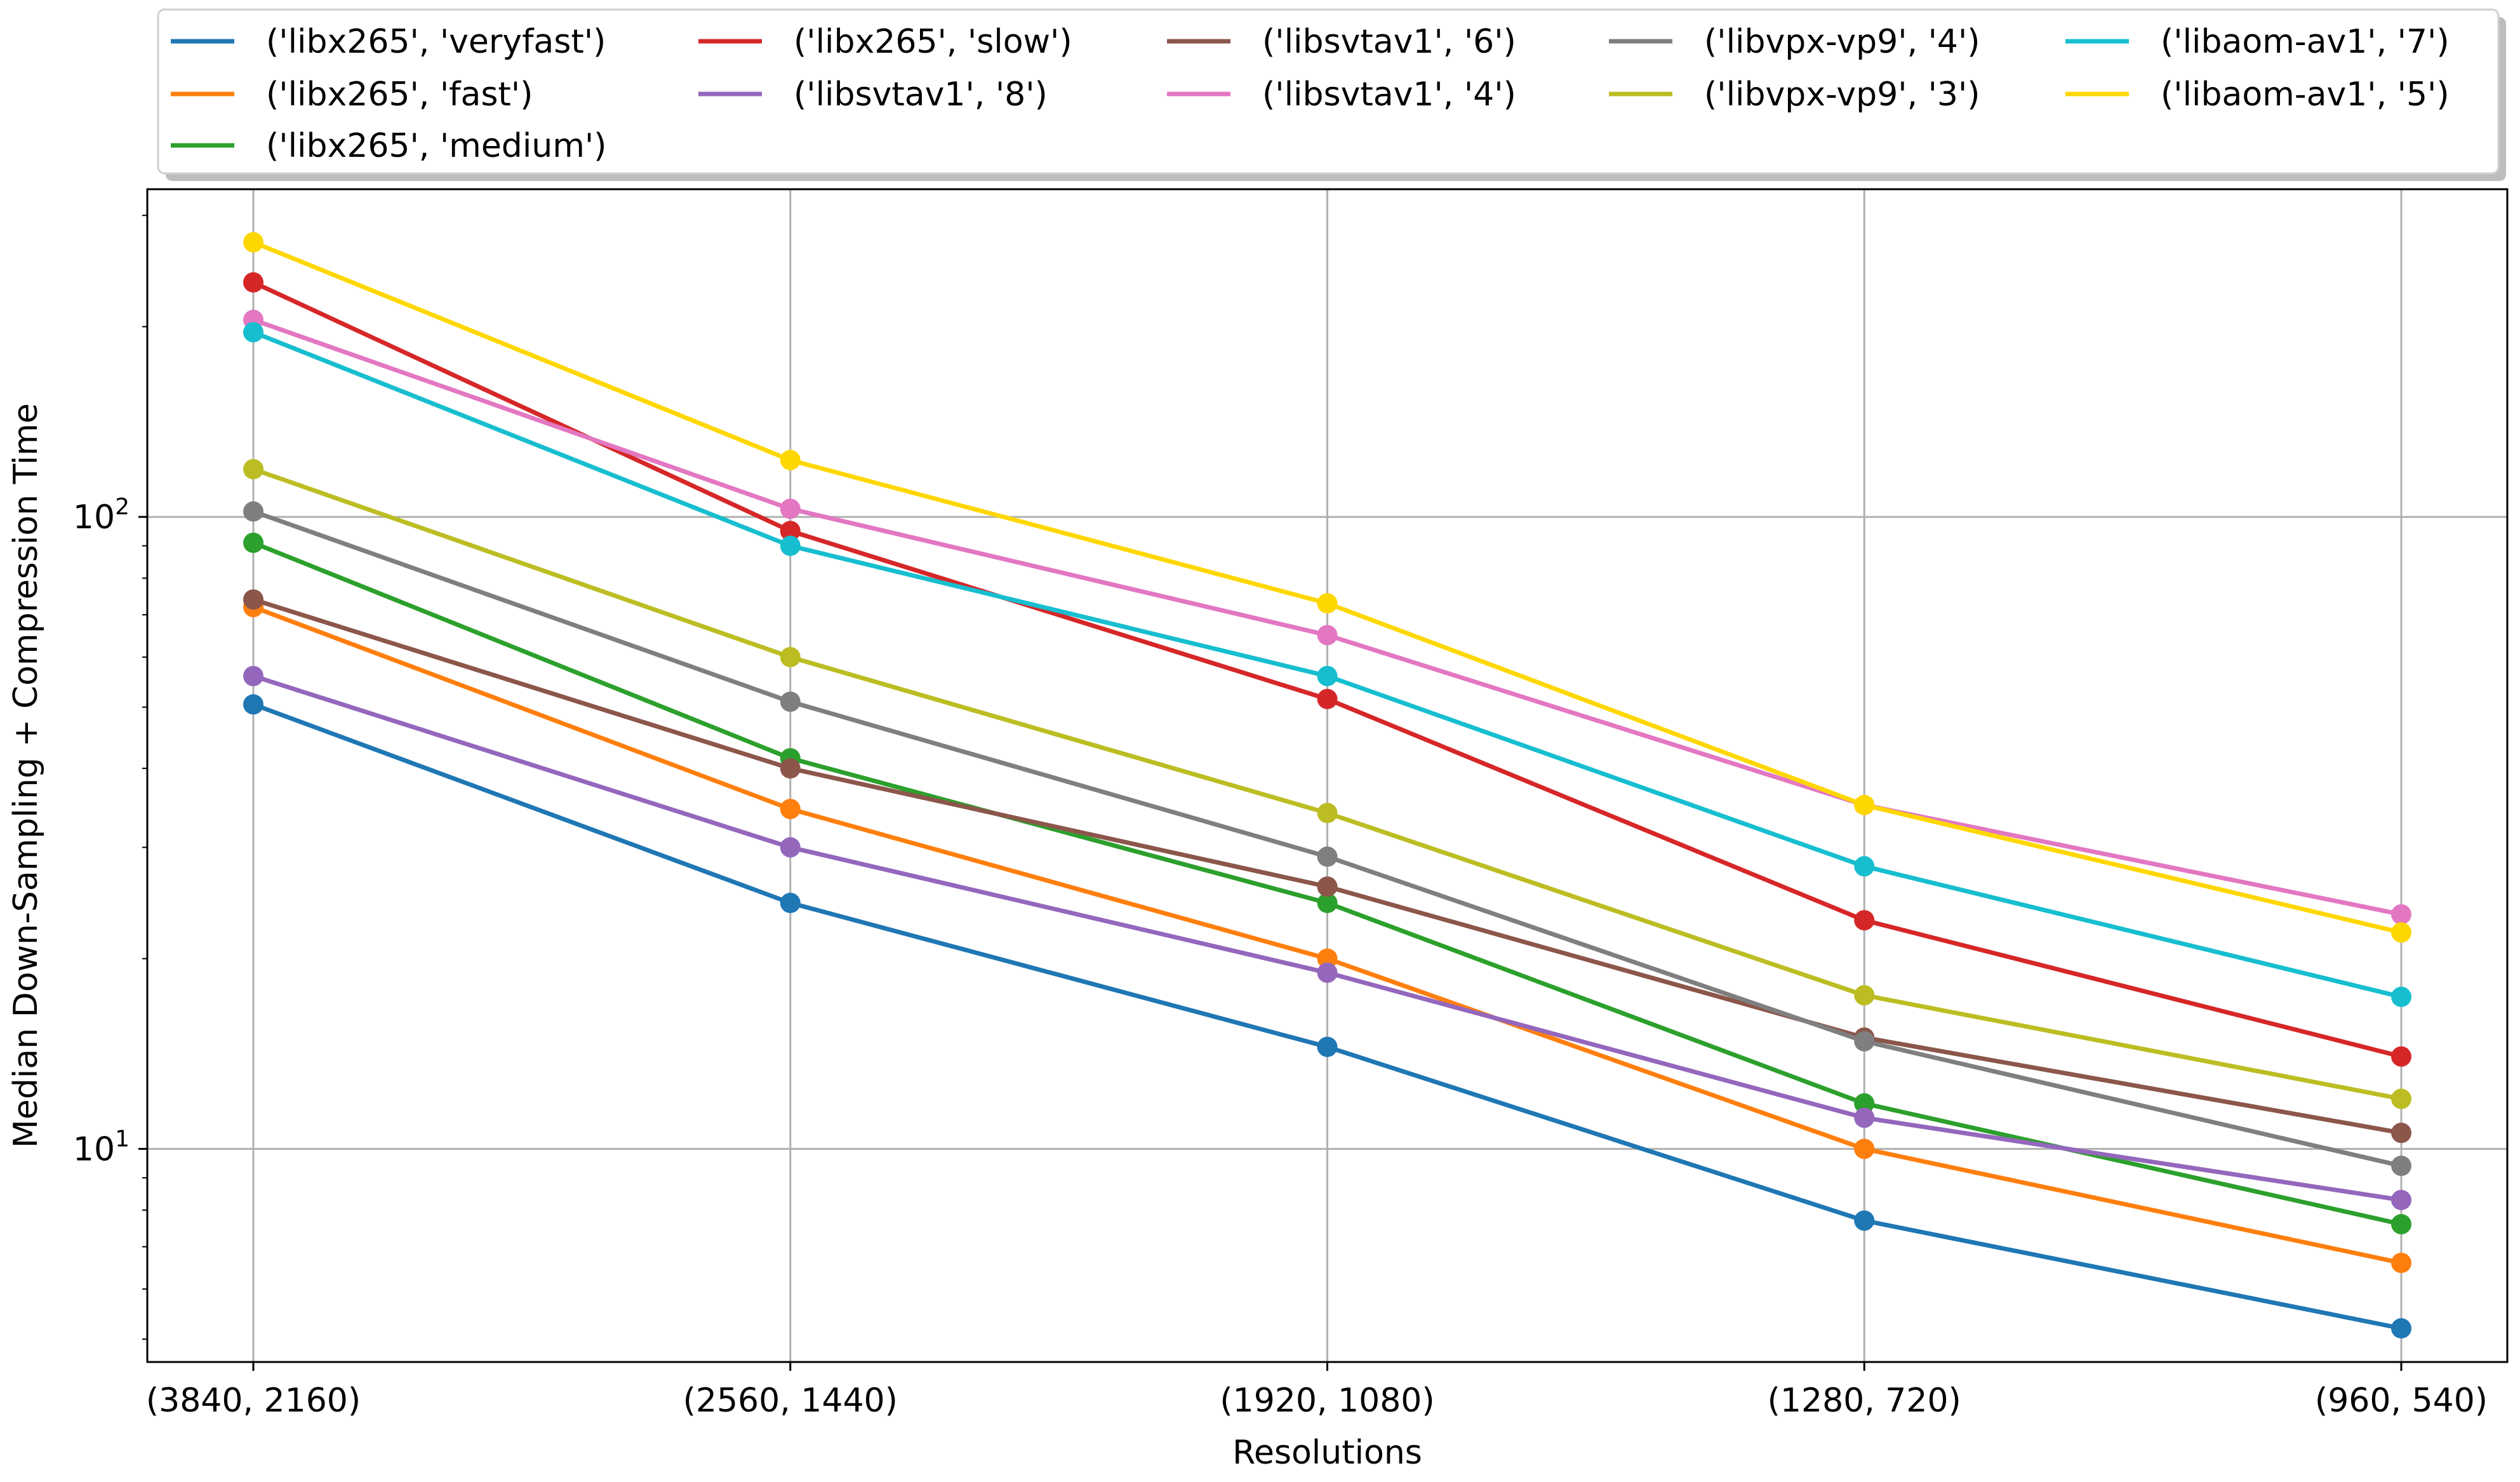  Describe the element at coordinates (122, 507) in the screenshot. I see `y-tick-exponent: 2` at that location.